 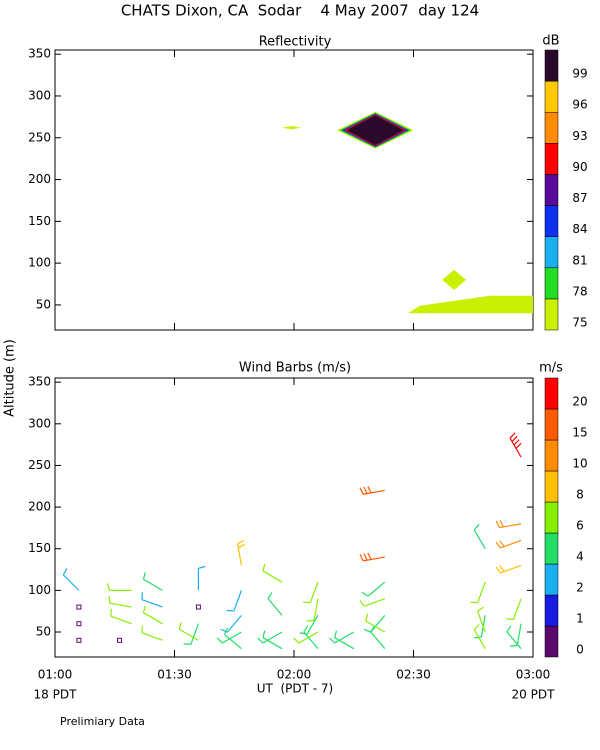 What do you see at coordinates (580, 526) in the screenshot?
I see `colorbar-label: 6` at bounding box center [580, 526].